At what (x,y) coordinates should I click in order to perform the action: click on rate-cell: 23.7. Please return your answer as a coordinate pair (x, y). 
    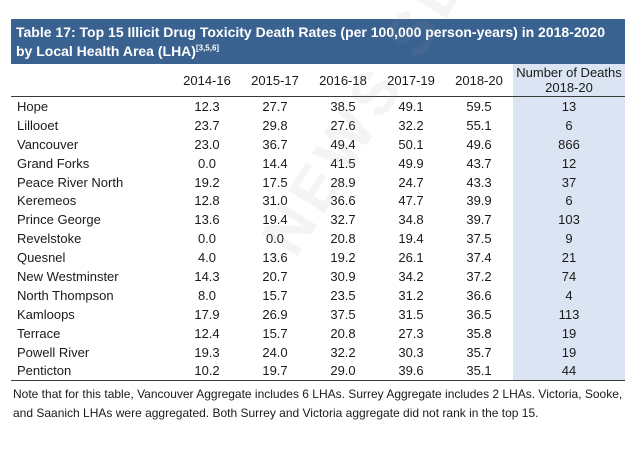
    Looking at the image, I should click on (207, 125).